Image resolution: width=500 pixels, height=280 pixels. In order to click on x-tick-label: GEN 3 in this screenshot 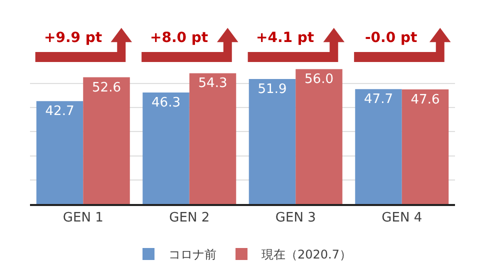, I will do `click(295, 218)`.